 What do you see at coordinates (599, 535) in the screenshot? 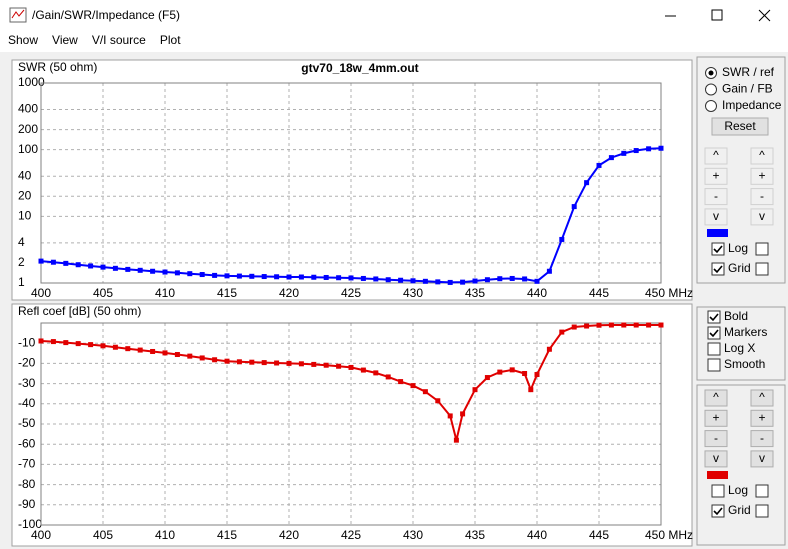
I see `x-tick-label: 445` at bounding box center [599, 535].